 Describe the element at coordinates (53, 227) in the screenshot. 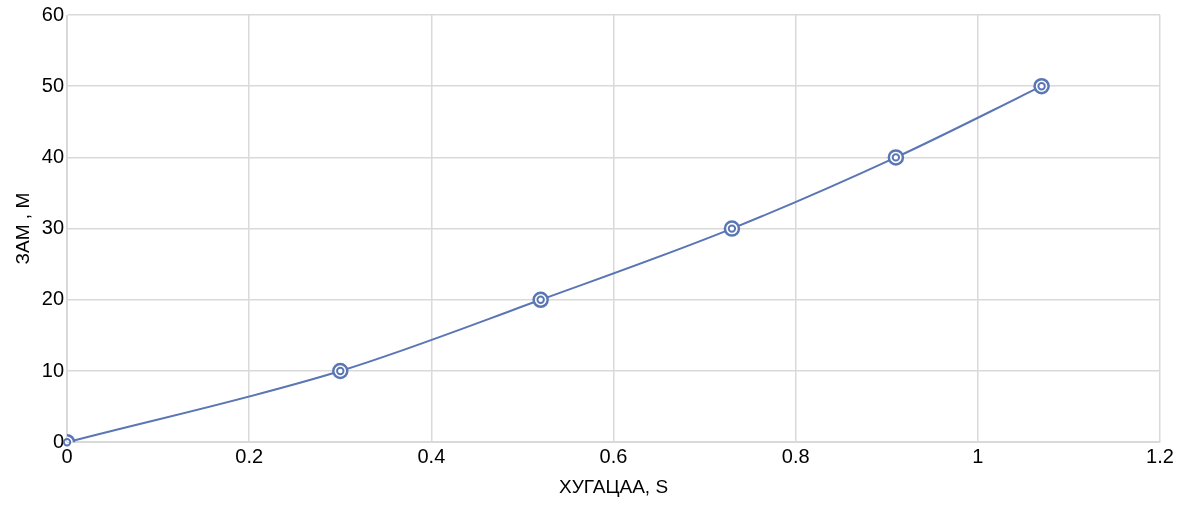

I see `y-tick-label: 30` at that location.